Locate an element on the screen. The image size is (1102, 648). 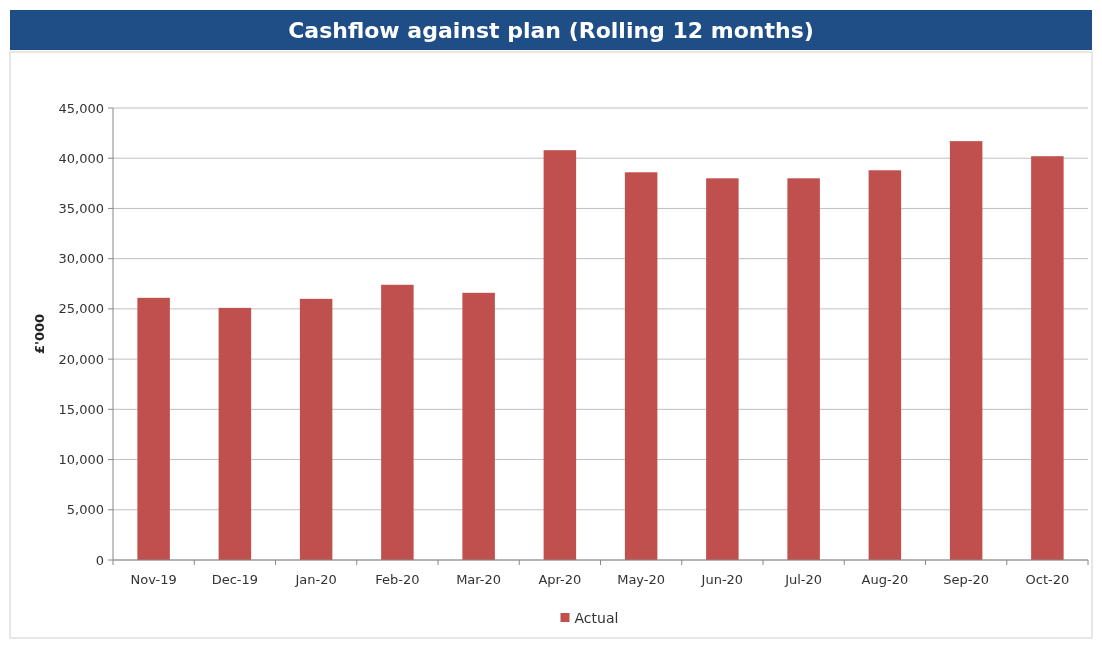
x-tick-label: Jan-20 is located at coordinates (315, 579).